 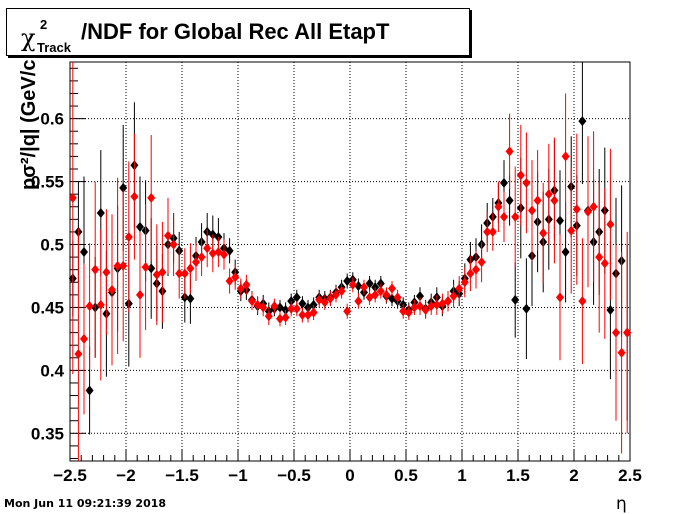 I want to click on chart-title-box: χ 2 Track /NDF for Global Rec All EtapT, so click(x=238, y=32).